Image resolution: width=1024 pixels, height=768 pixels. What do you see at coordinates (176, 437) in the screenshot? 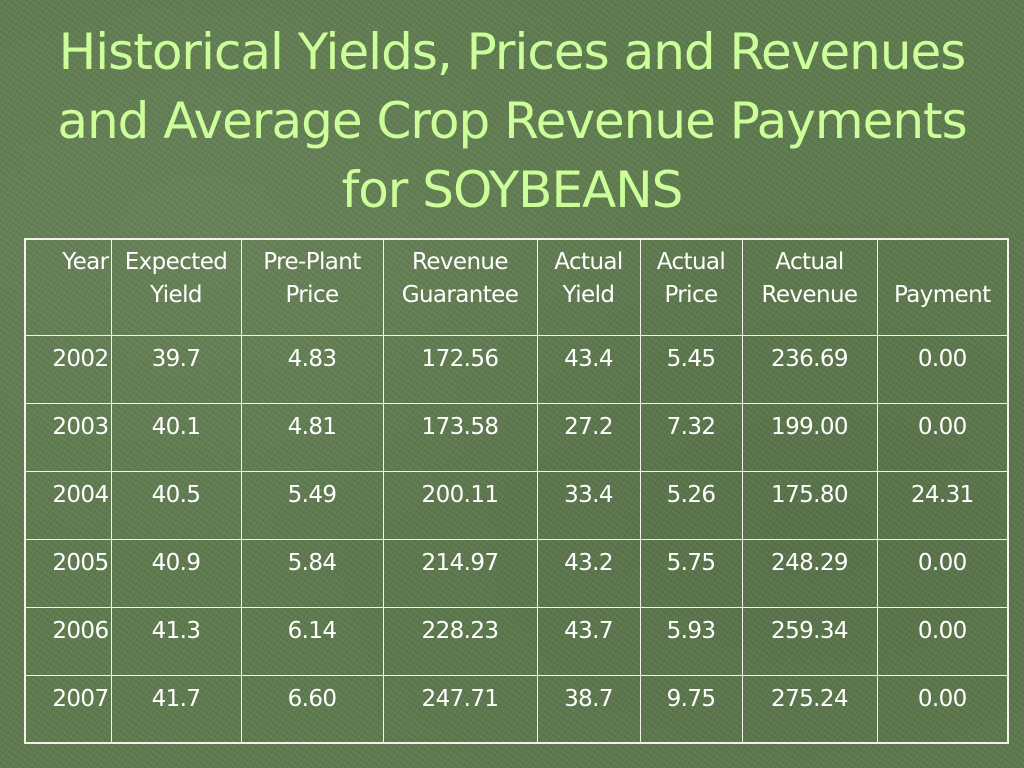
I see `cell-expected-yield: 40.1` at bounding box center [176, 437].